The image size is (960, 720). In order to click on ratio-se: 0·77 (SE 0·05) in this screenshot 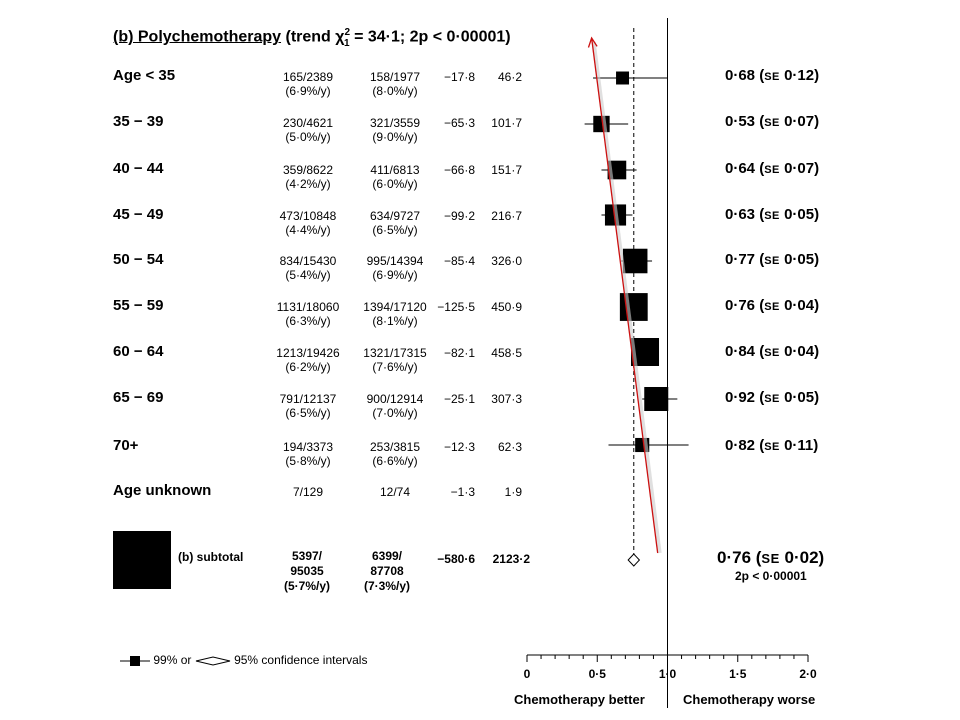, I will do `click(772, 259)`.